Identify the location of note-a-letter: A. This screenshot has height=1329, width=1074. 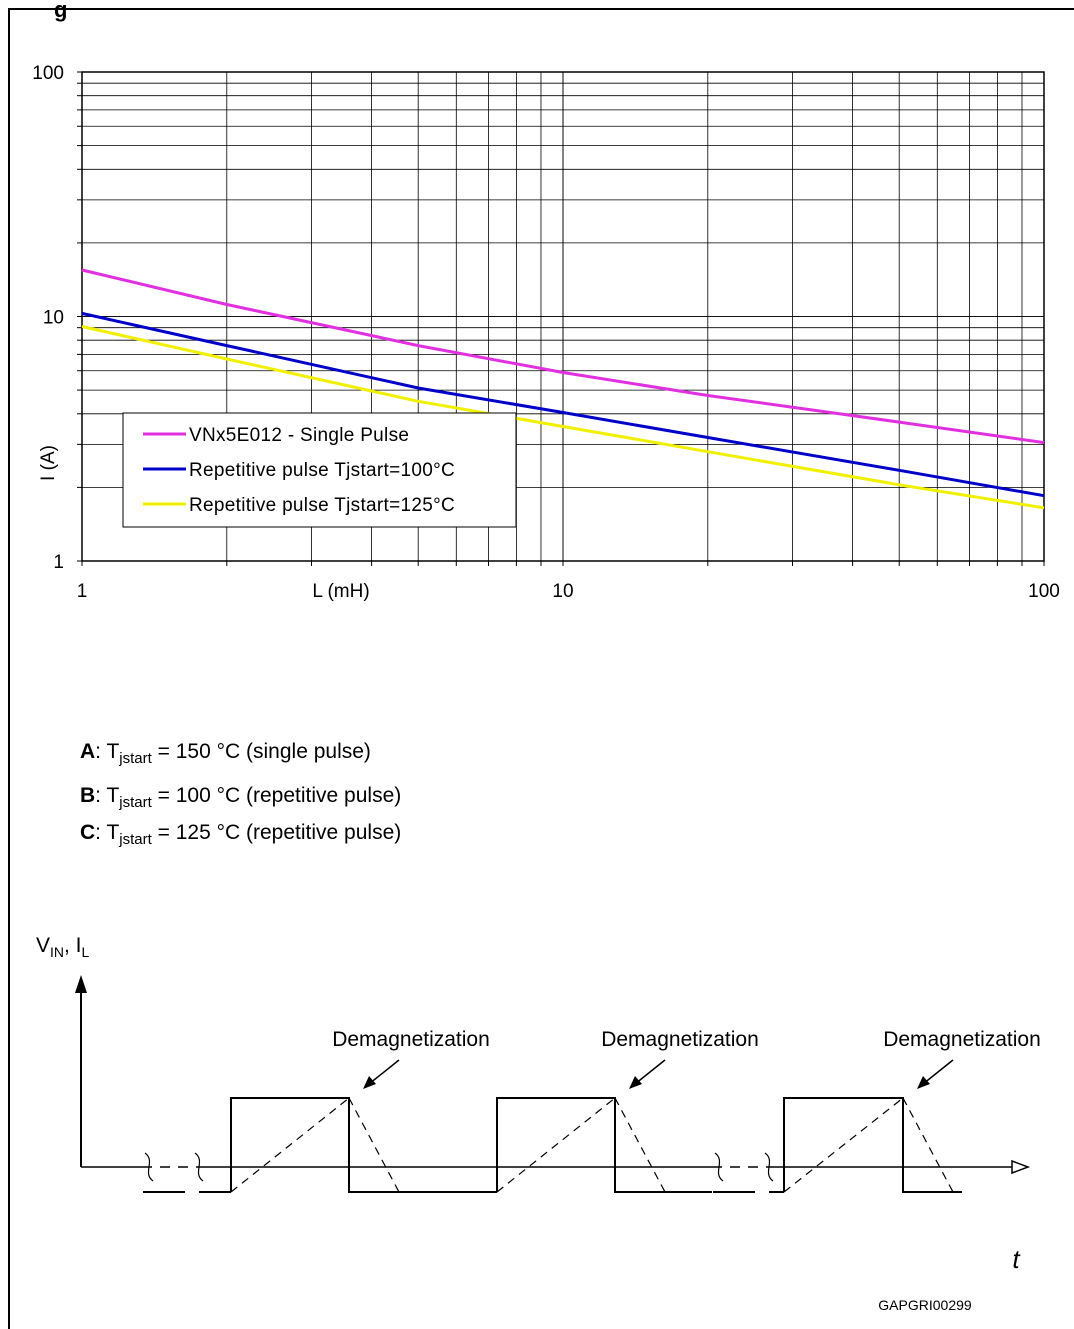
(88, 751).